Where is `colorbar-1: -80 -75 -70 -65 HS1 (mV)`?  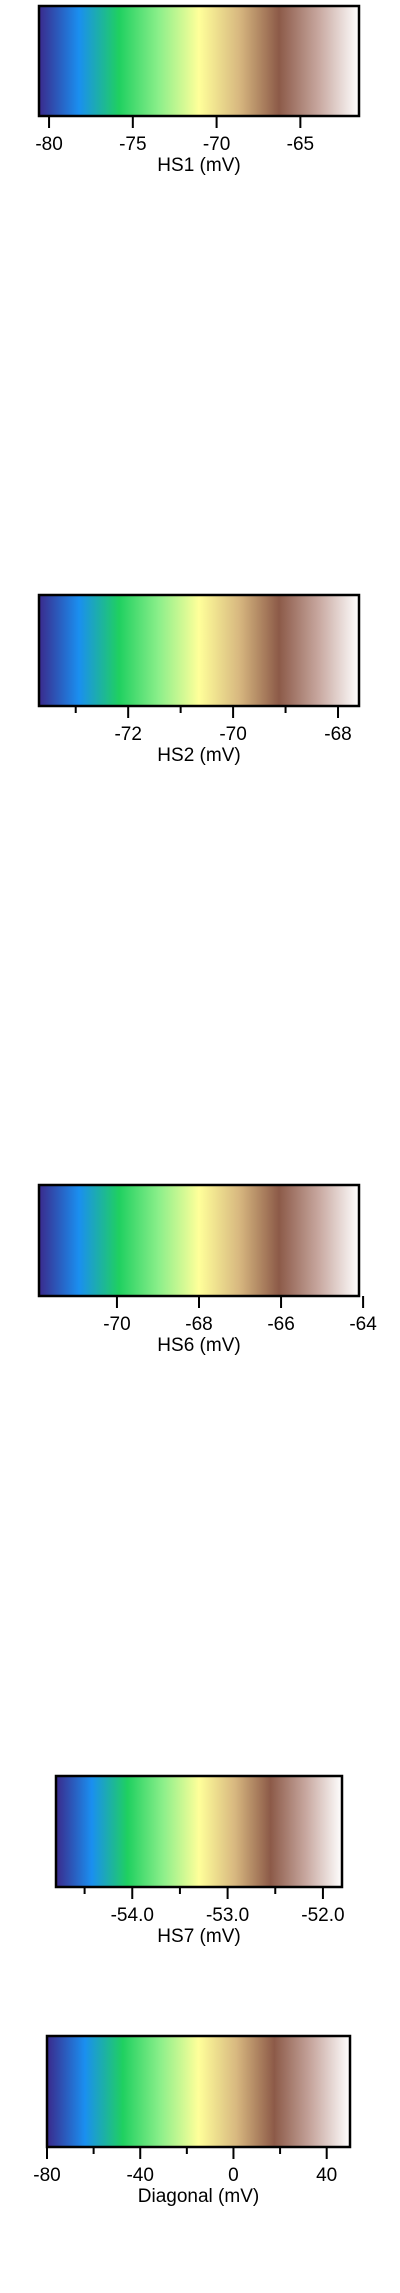
colorbar-1: -80 -75 -70 -65 HS1 (mV) is located at coordinates (198, 90).